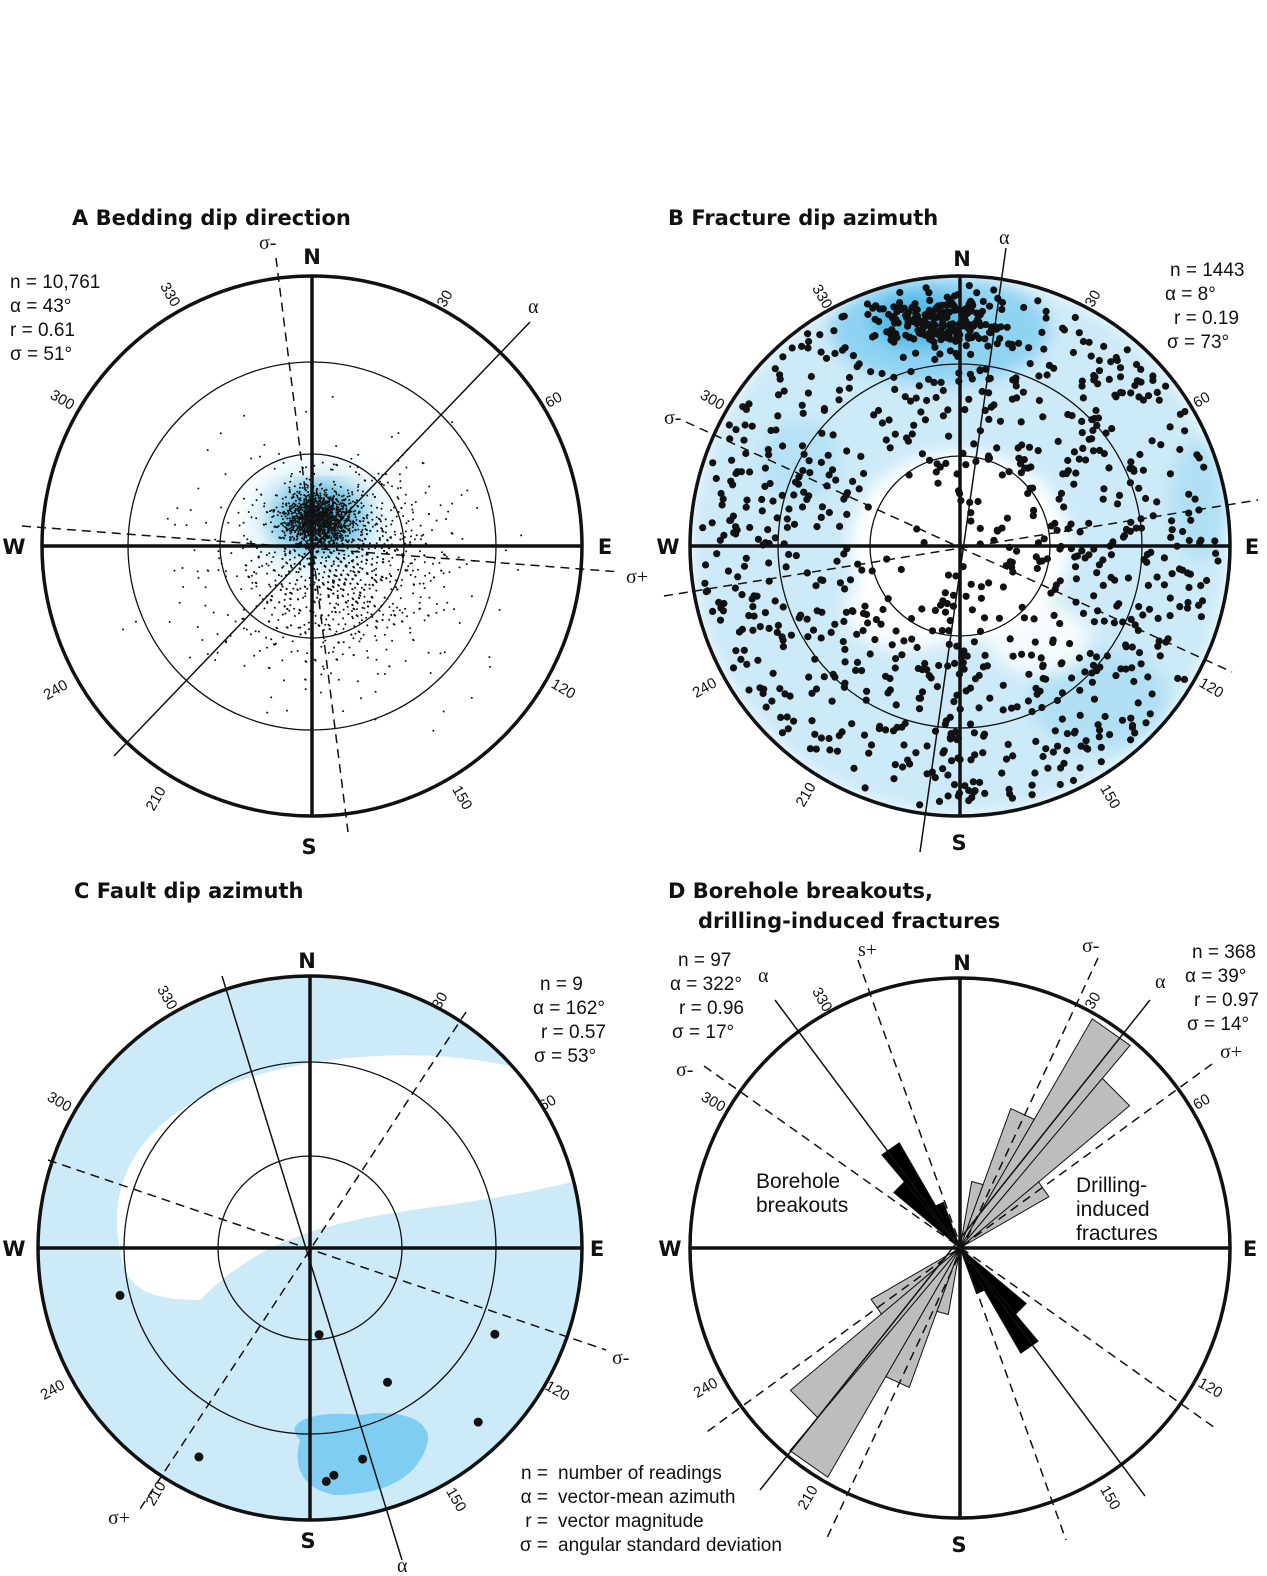 The height and width of the screenshot is (1576, 1267). What do you see at coordinates (1117, 1233) in the screenshot?
I see `fractures-label-line3: fractures` at bounding box center [1117, 1233].